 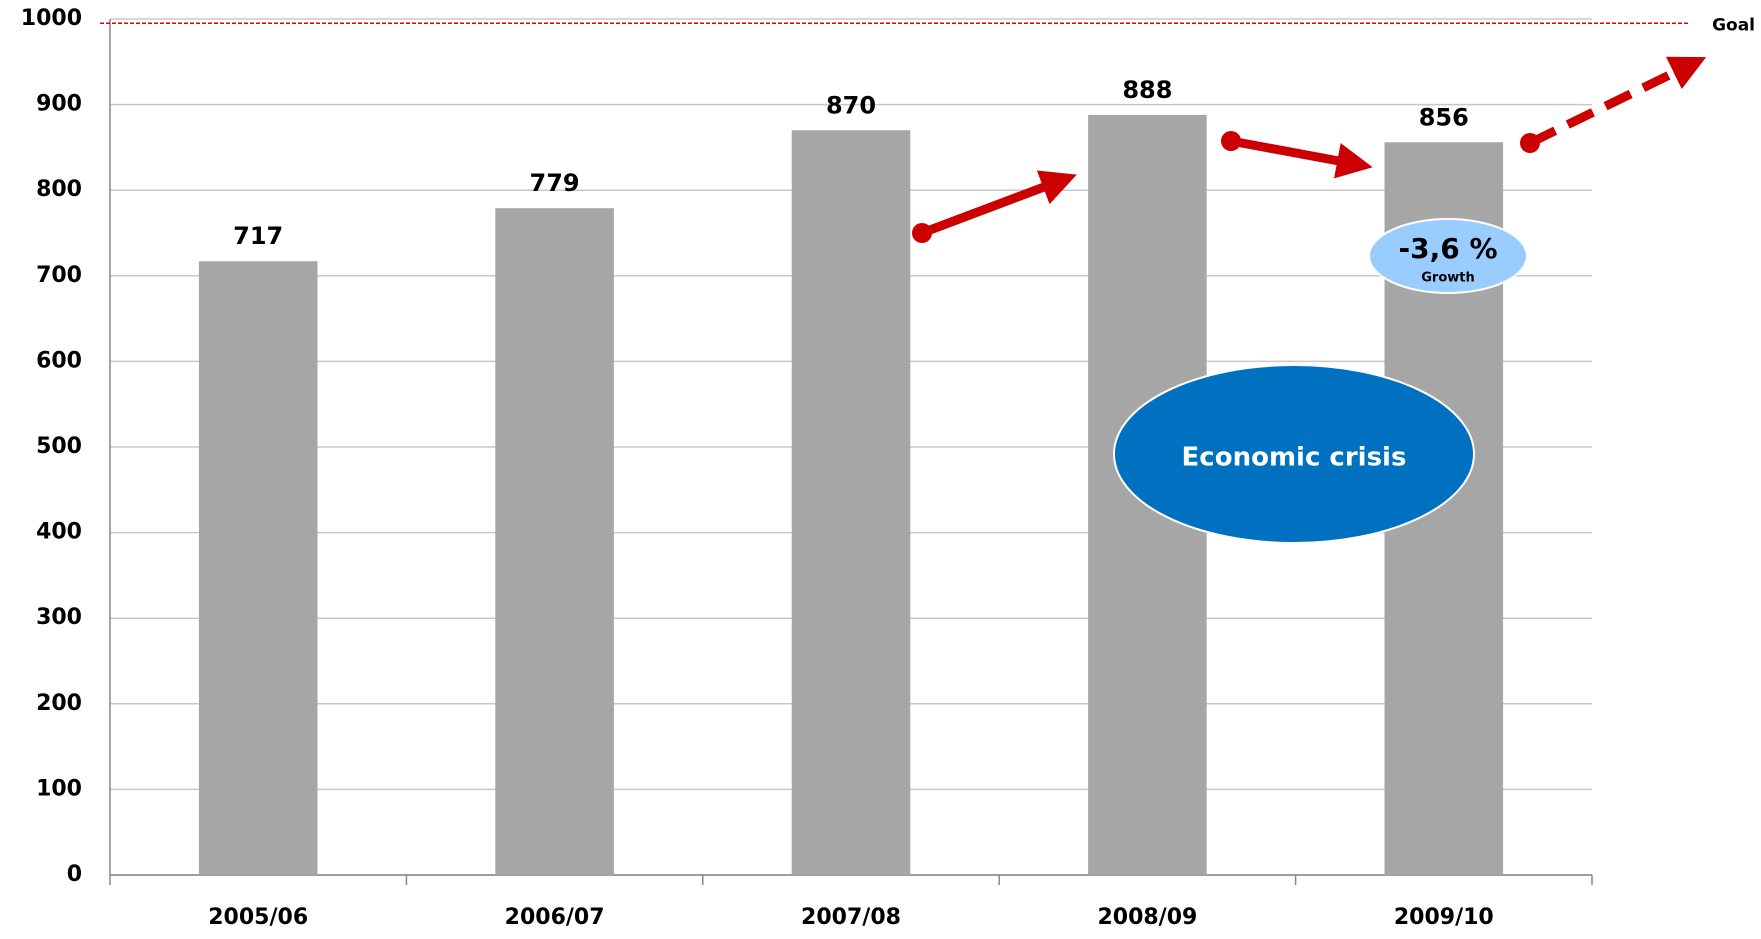 What do you see at coordinates (555, 917) in the screenshot?
I see `x-tick-label: 2006/07` at bounding box center [555, 917].